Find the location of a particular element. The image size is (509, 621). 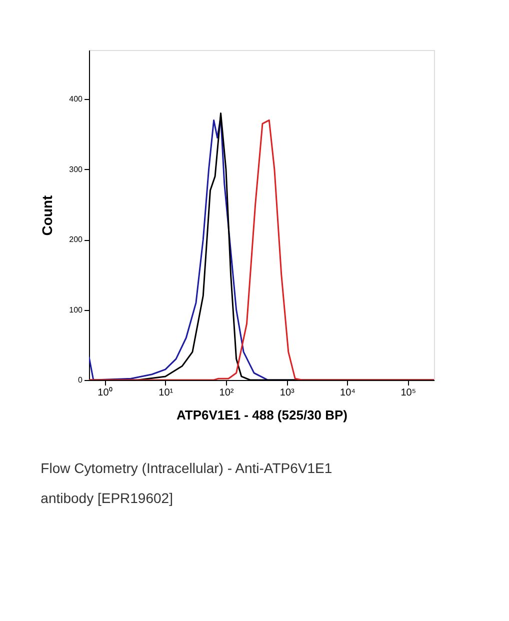

y-axis-title: Count is located at coordinates (47, 215).